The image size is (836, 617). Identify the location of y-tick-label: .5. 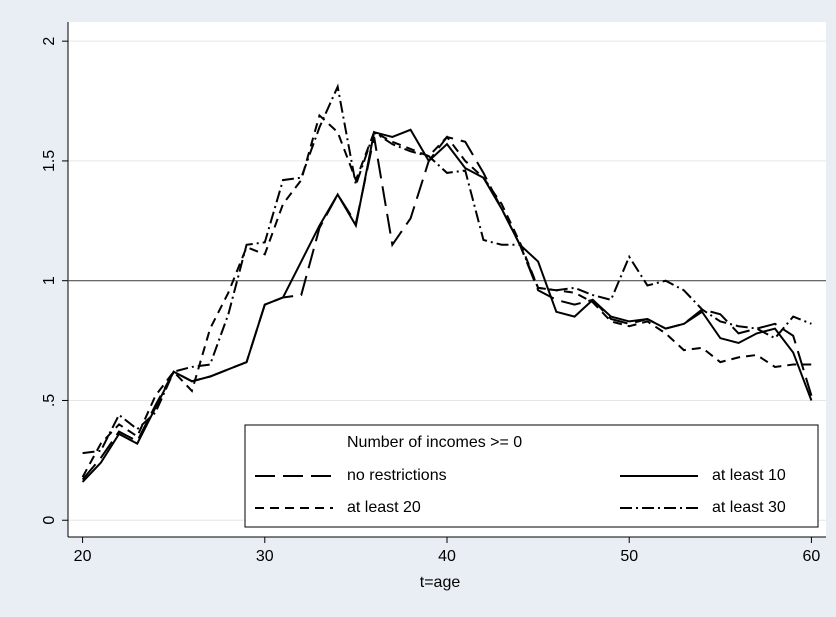
(49, 400).